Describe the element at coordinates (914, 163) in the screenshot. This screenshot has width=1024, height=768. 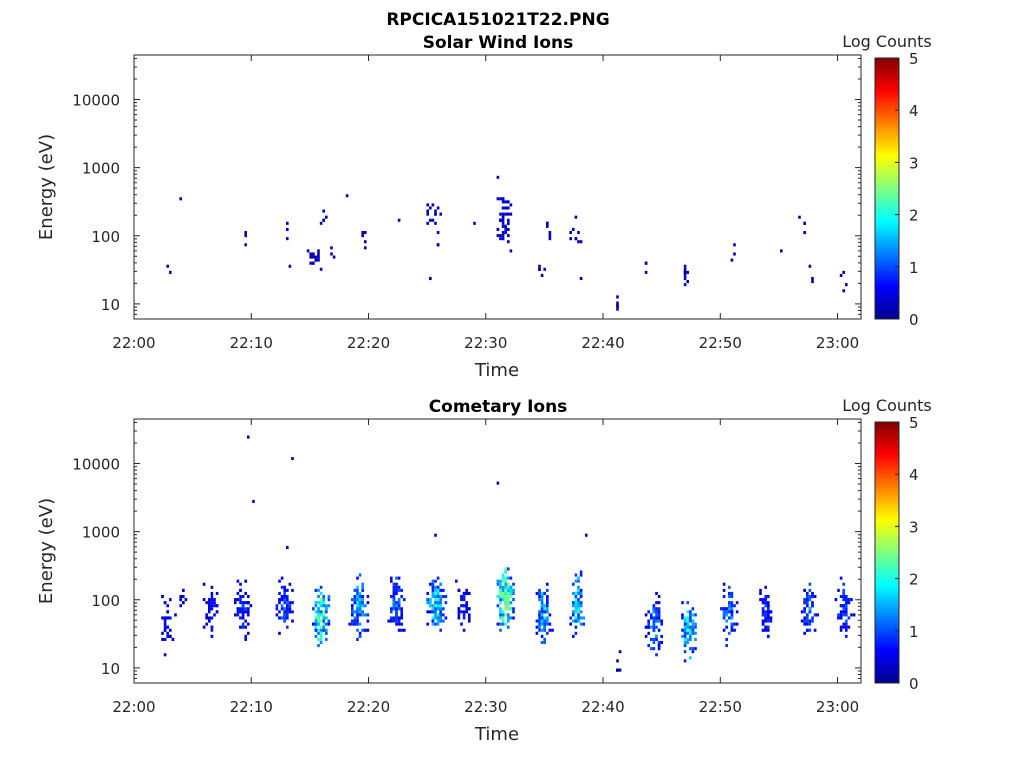
I see `colorbar-tick-label: 3` at that location.